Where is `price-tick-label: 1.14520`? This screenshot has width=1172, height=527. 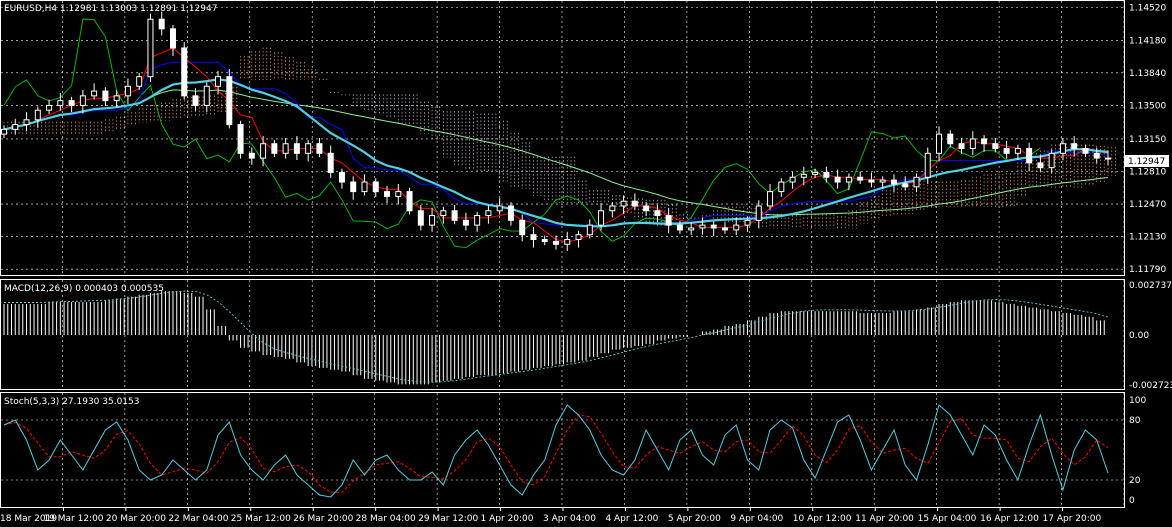 price-tick-label: 1.14520 is located at coordinates (1147, 9).